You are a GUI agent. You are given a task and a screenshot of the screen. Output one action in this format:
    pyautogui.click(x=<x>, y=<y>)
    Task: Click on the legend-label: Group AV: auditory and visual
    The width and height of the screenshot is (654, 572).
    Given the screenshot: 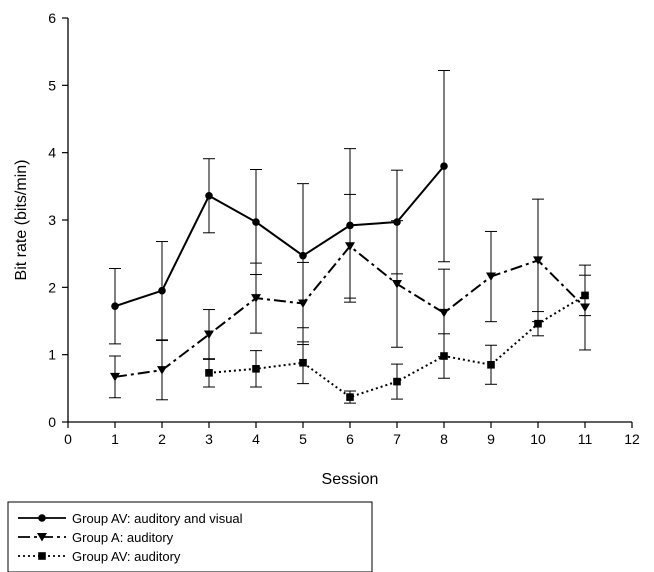 What is the action you would take?
    pyautogui.click(x=157, y=518)
    